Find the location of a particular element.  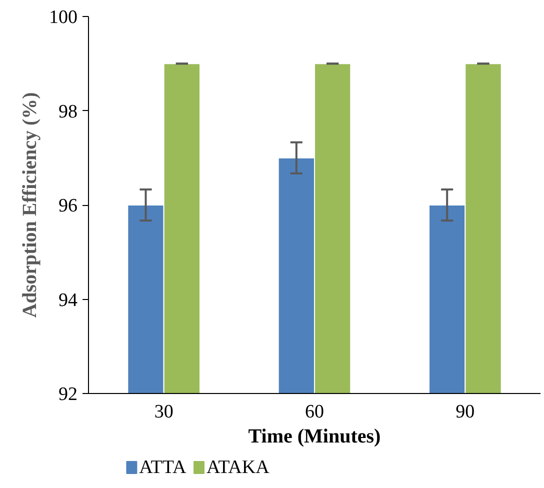

y-axis-title: Adsorption Efficiency (%) is located at coordinates (30, 205).